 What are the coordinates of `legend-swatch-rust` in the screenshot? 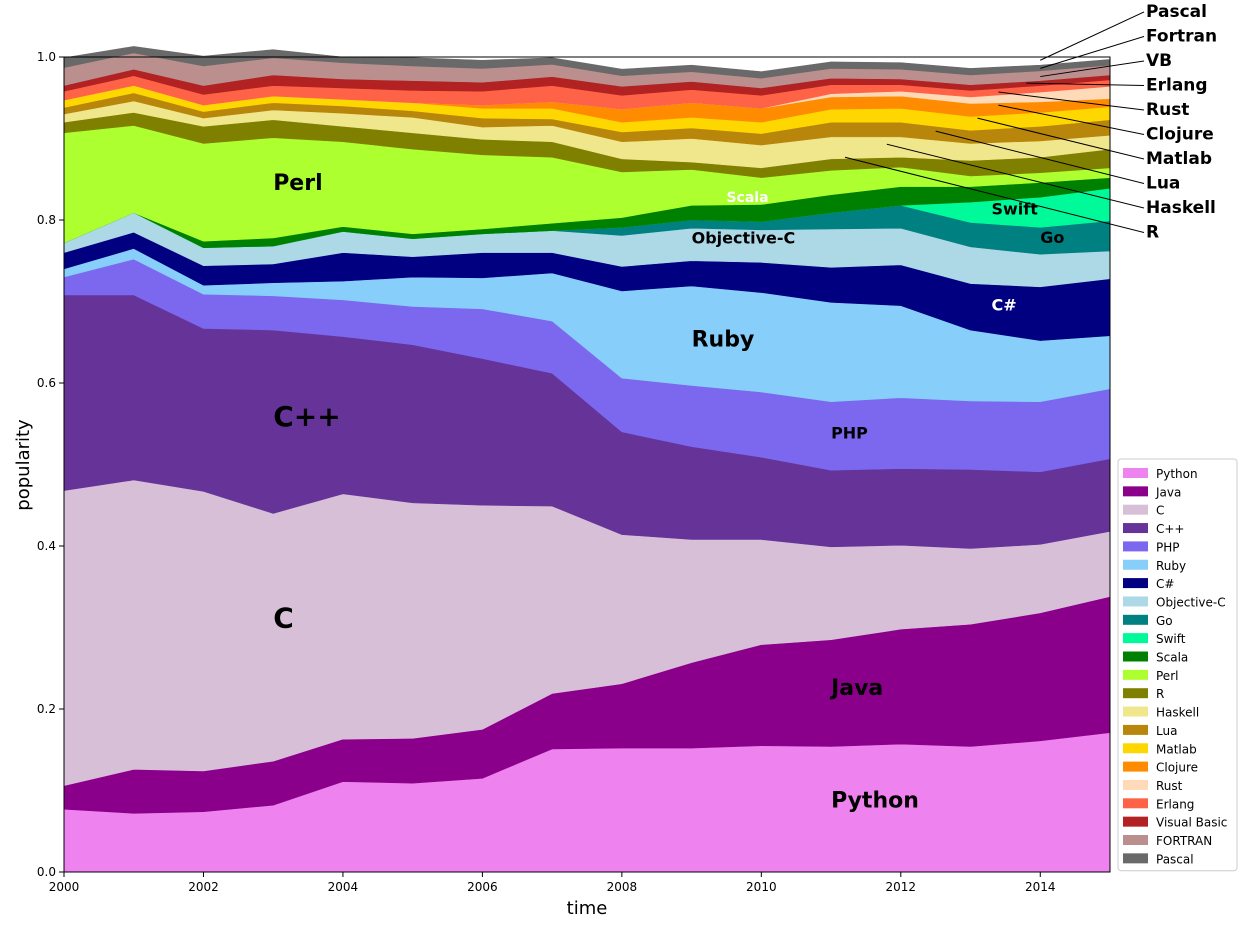 It's located at (1135, 784).